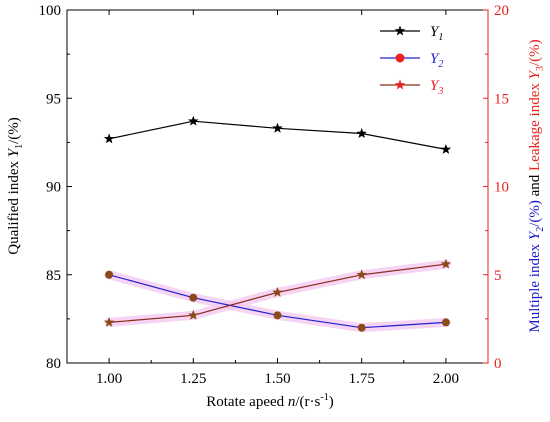 The height and width of the screenshot is (422, 550). Describe the element at coordinates (53, 276) in the screenshot. I see `left-tick-label: 85` at that location.